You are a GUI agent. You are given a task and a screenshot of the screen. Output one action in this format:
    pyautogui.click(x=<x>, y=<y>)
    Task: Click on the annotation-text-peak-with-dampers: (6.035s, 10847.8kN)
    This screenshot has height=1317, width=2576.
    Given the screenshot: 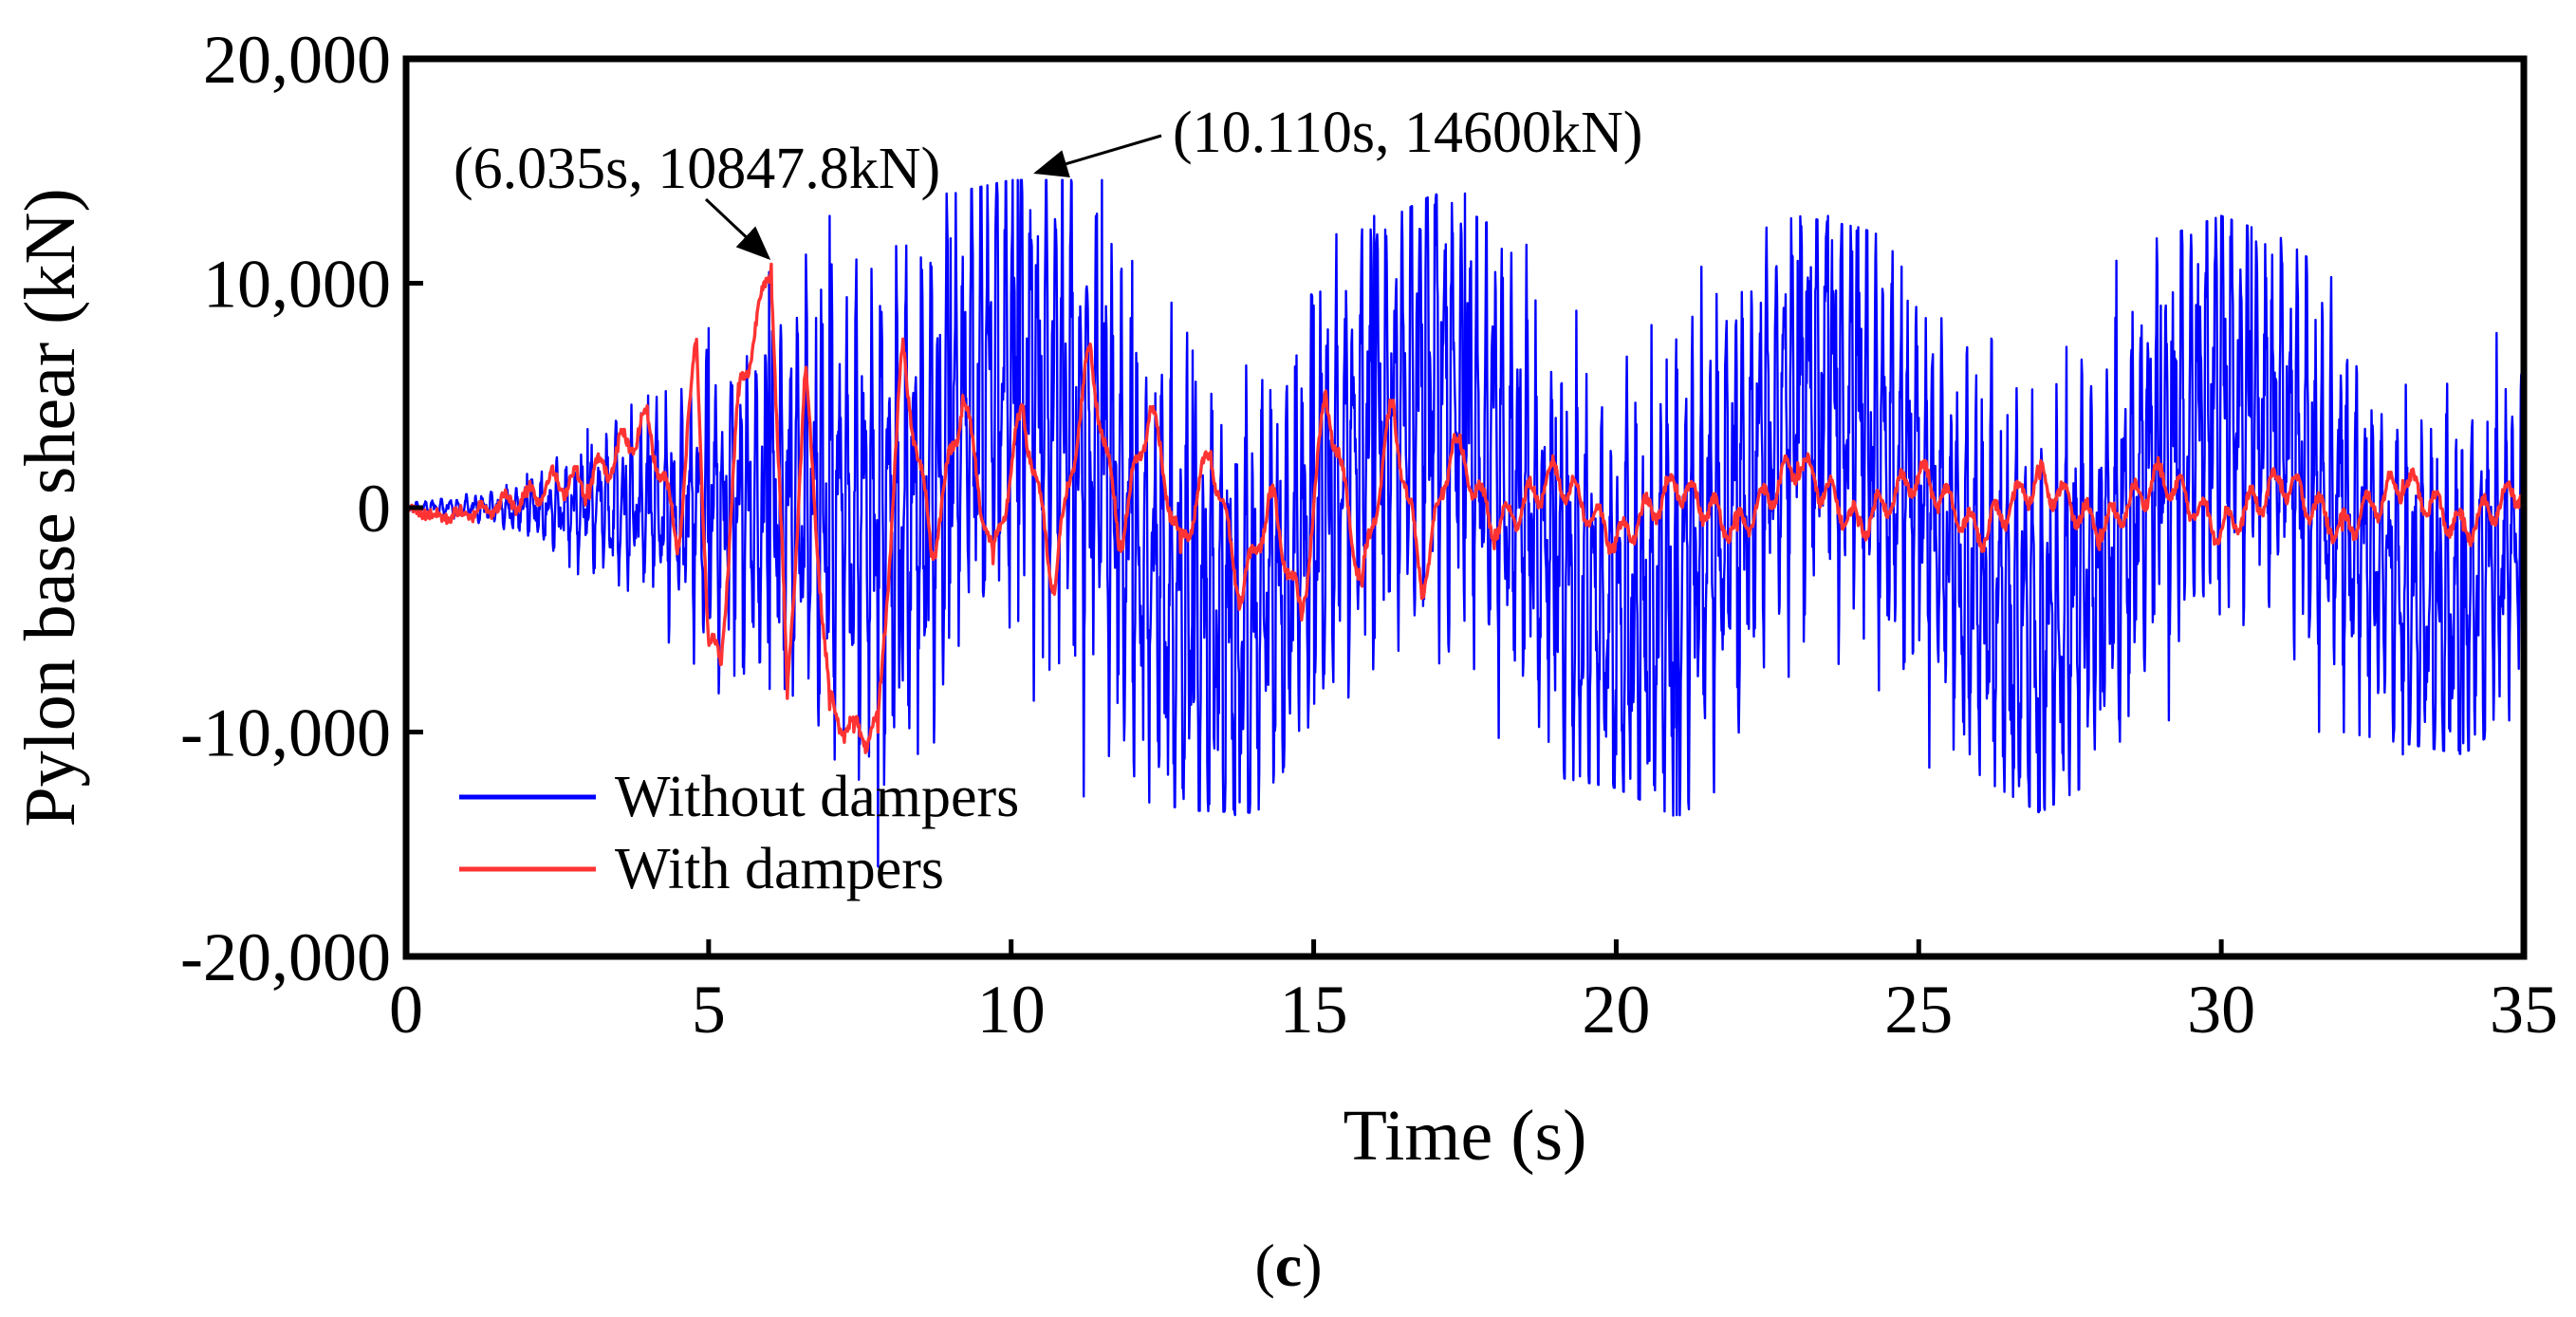 What is the action you would take?
    pyautogui.click(x=697, y=169)
    